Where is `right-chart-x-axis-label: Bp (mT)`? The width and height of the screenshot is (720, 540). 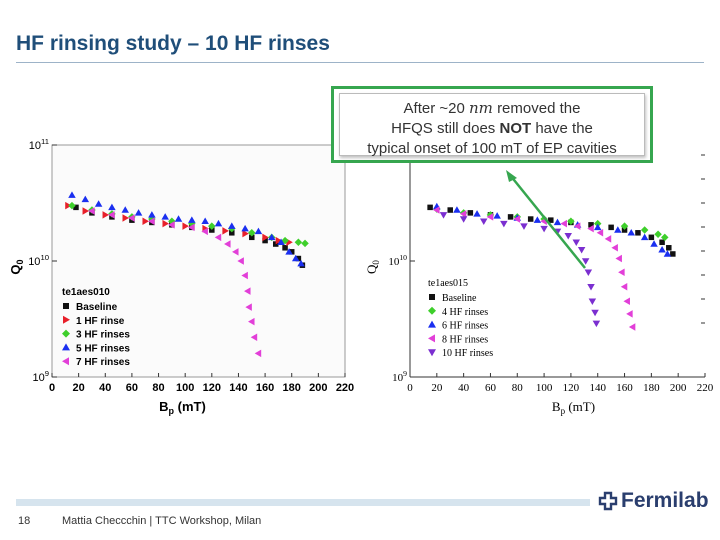
right-chart-x-axis-label: Bp (mT) is located at coordinates (573, 407).